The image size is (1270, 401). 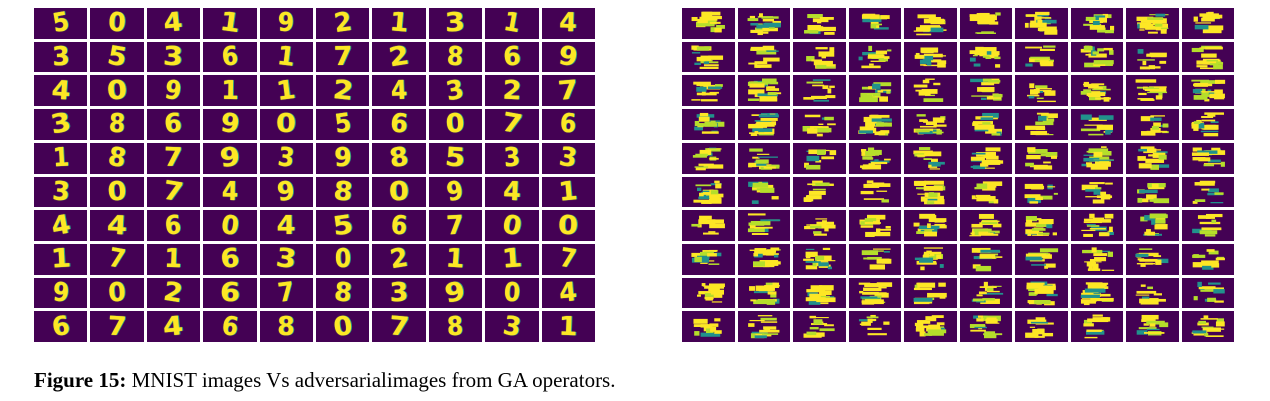 I want to click on mnist-tile: 7, so click(x=455, y=225).